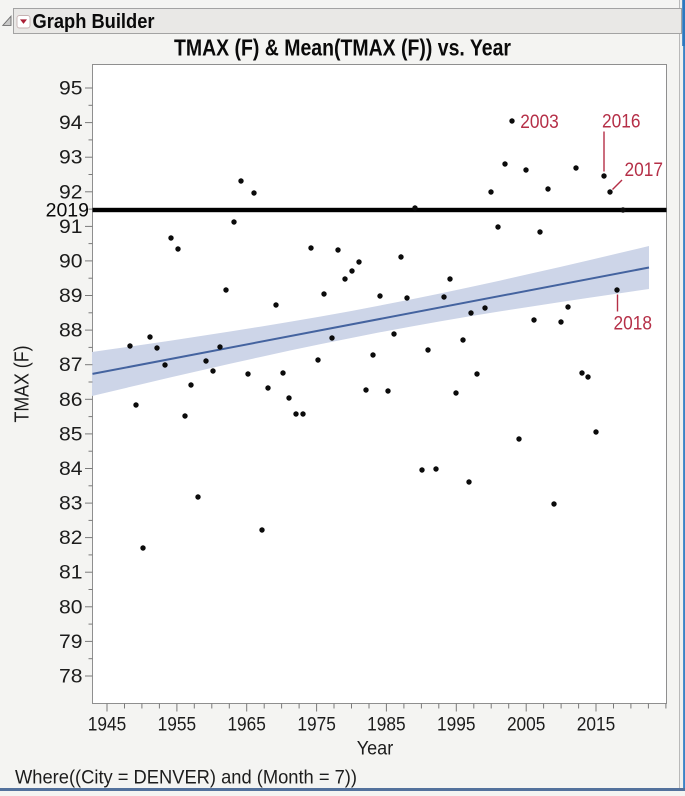 The height and width of the screenshot is (796, 685). I want to click on svg-text:TMAX (F) & Mean(TMAX (F)) vs.: TMAX (F) & Mean(TMAX (F)) vs. Year, so click(342, 48).